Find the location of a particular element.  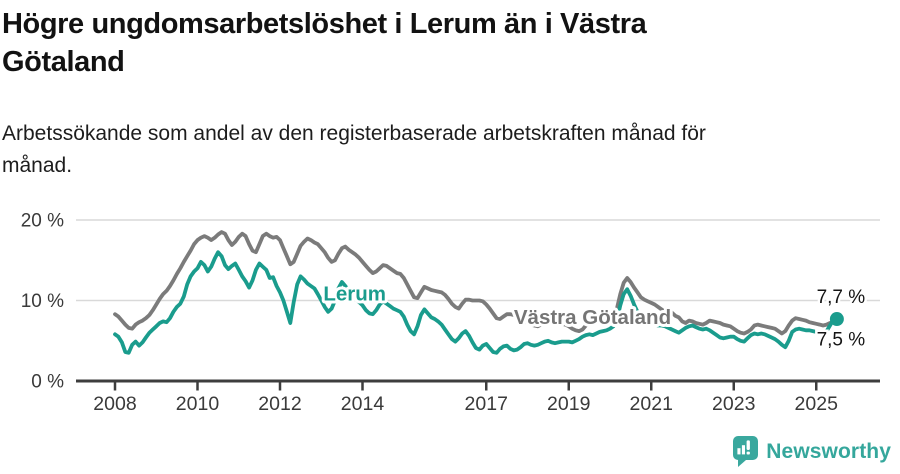

end-value-label-lerum: 7,7 % is located at coordinates (841, 297).